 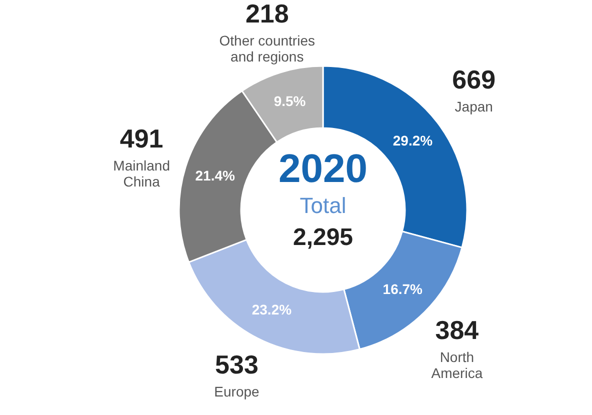 What do you see at coordinates (142, 139) in the screenshot?
I see `text: 491` at bounding box center [142, 139].